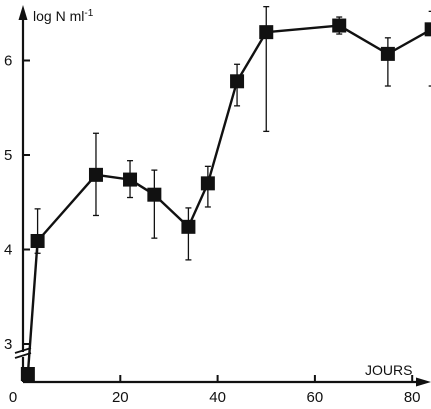 The height and width of the screenshot is (409, 431). What do you see at coordinates (8, 250) in the screenshot?
I see `y-tick-label: 4` at bounding box center [8, 250].